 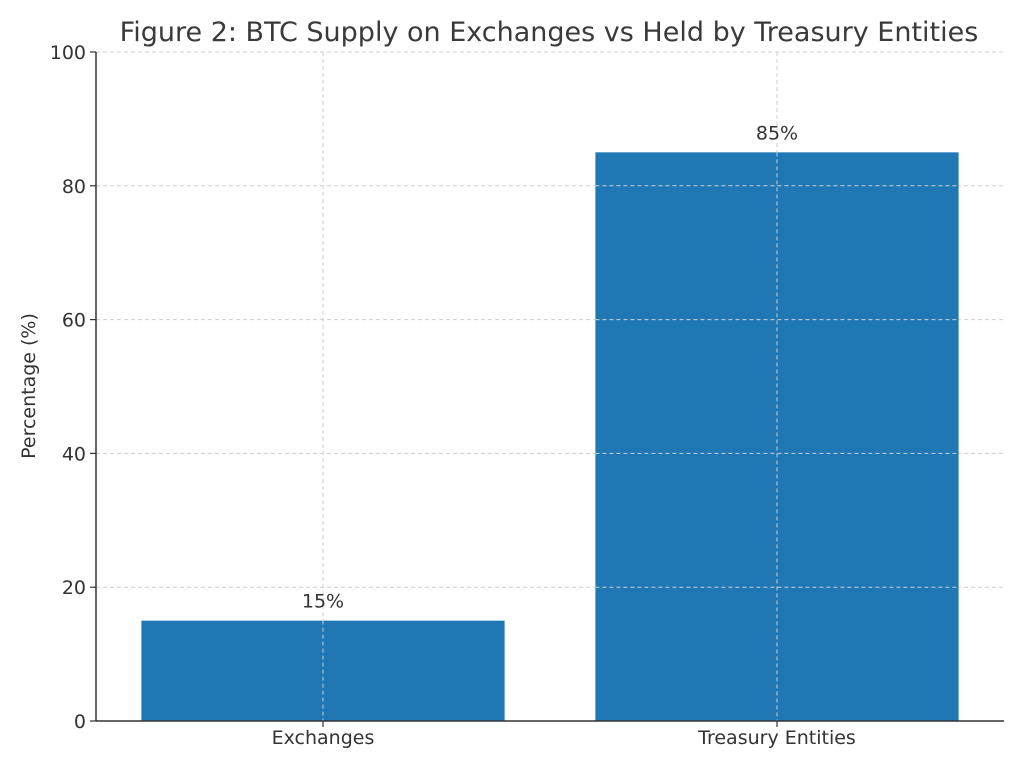 What do you see at coordinates (74, 454) in the screenshot?
I see `y-tick-label-2: 40` at bounding box center [74, 454].